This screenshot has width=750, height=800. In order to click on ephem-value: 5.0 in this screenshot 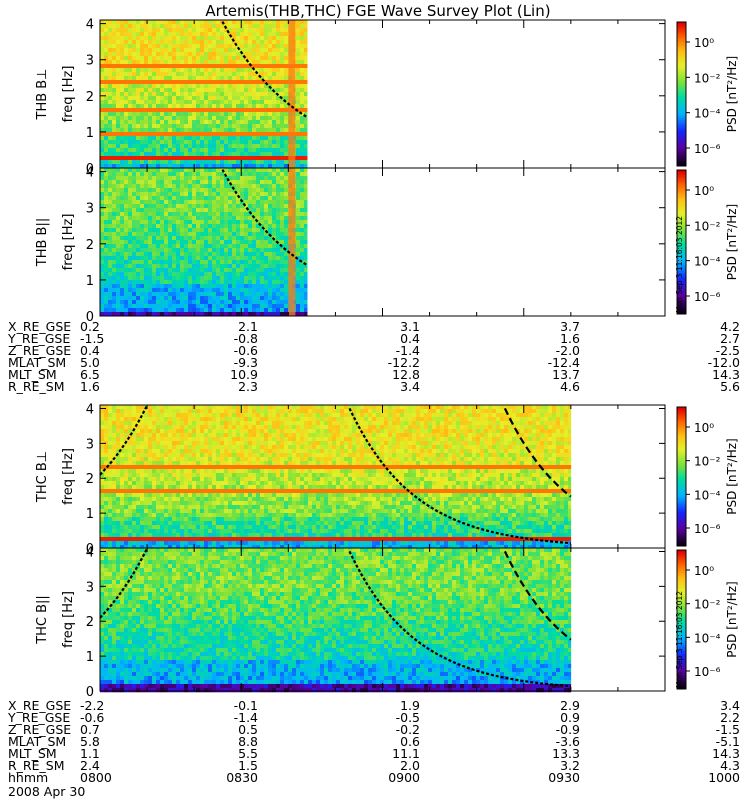, I will do `click(90, 362)`.